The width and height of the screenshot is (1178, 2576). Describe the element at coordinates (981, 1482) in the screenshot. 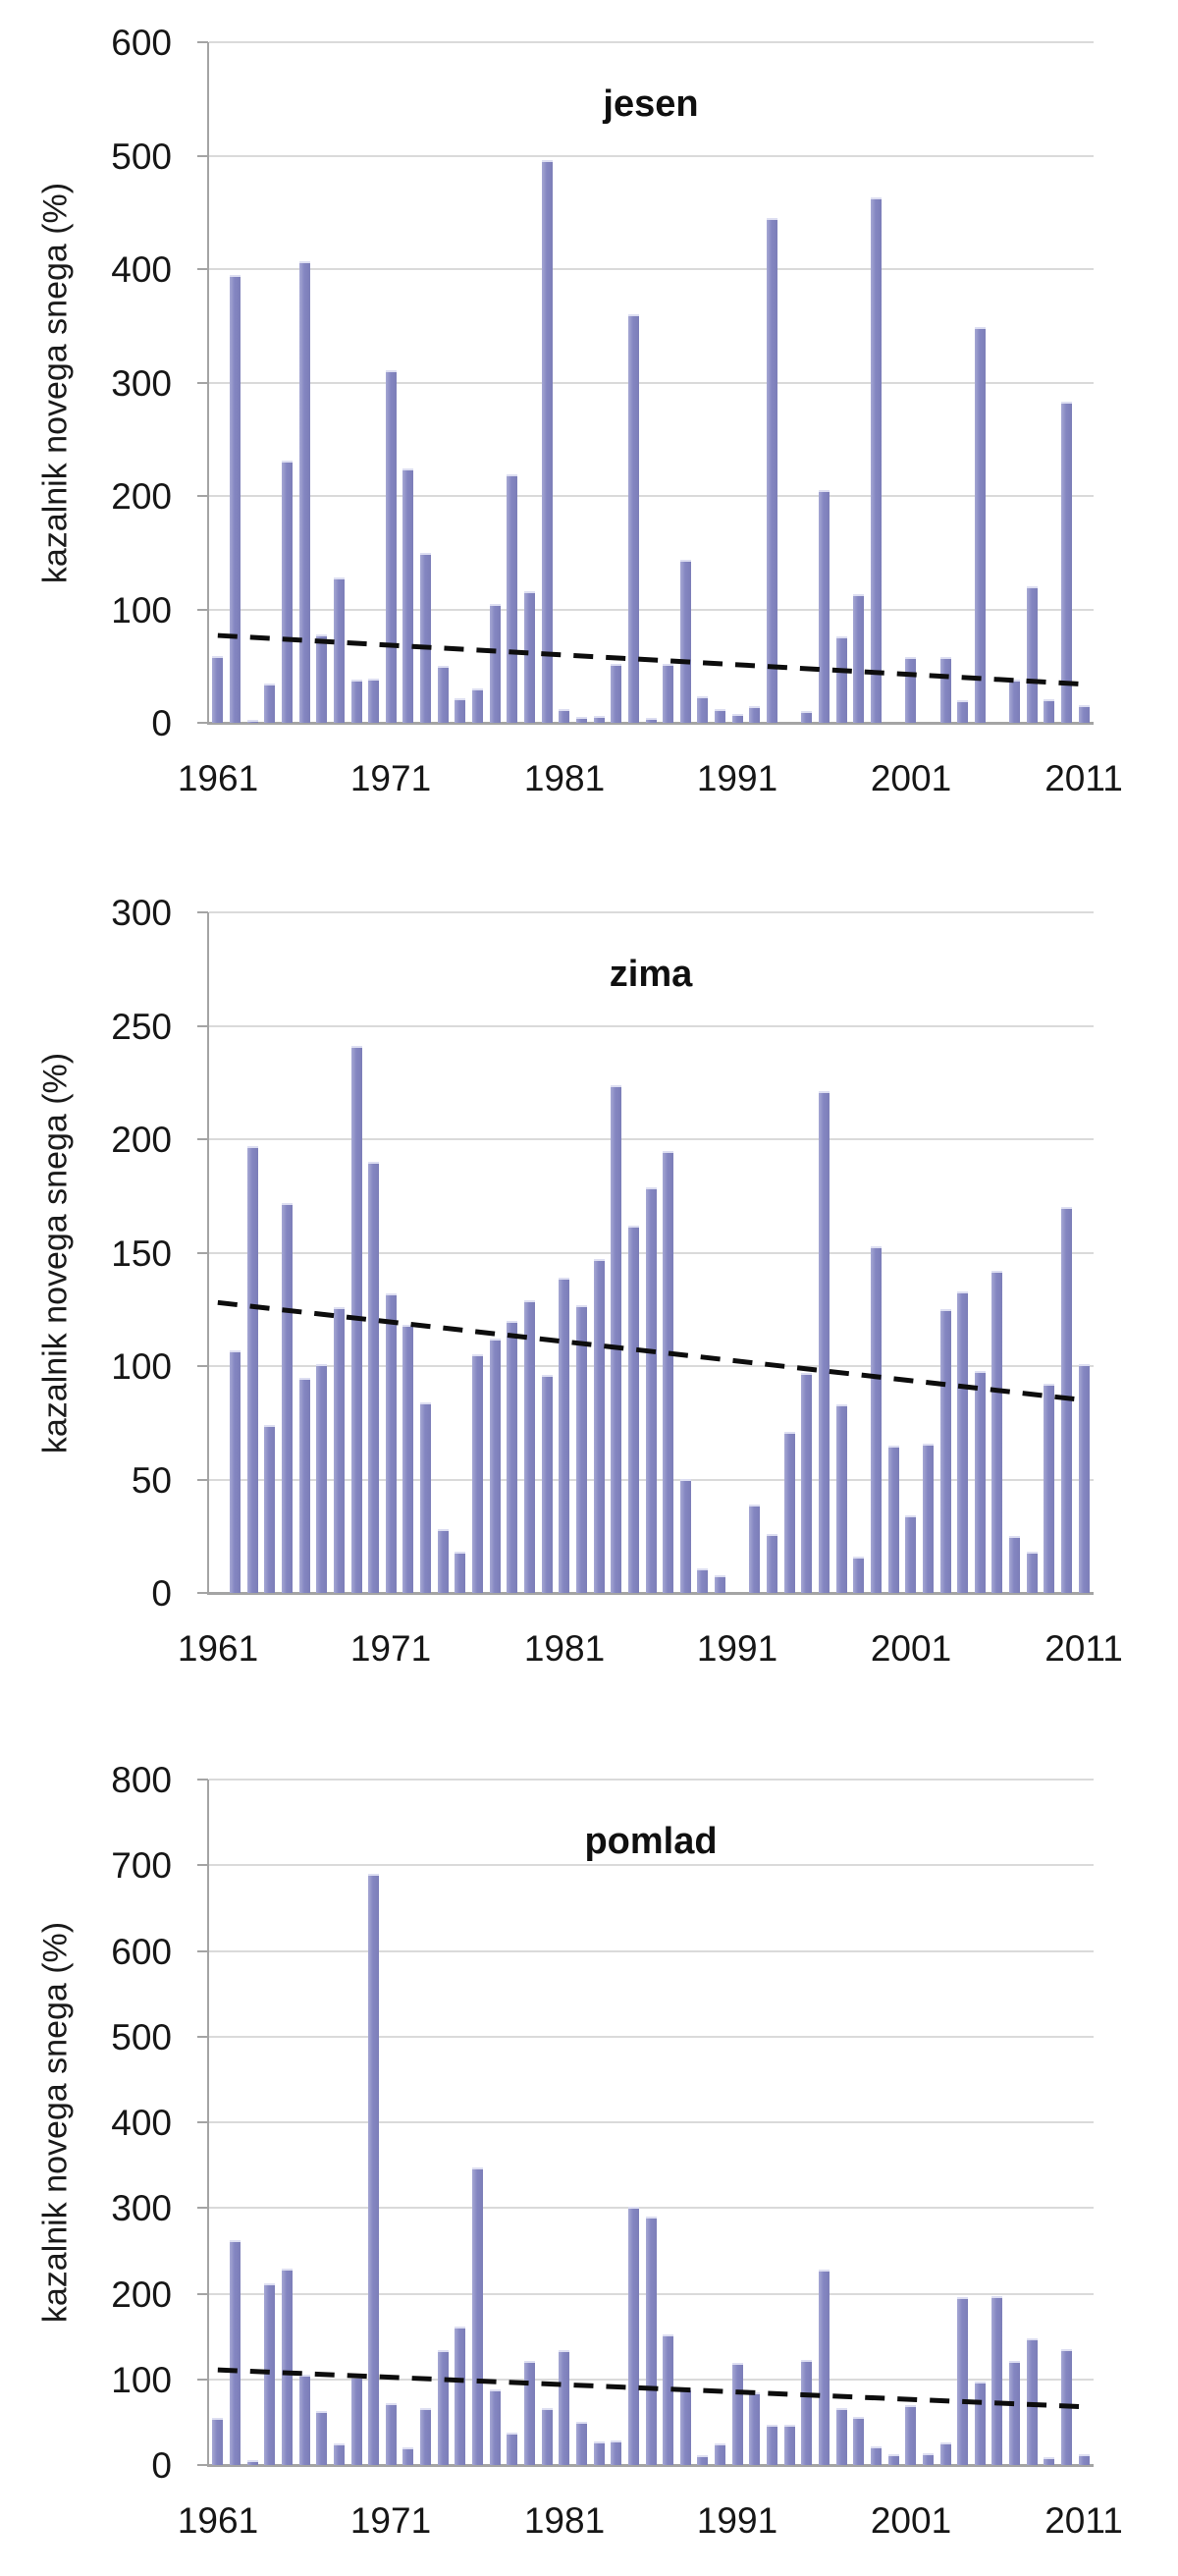

I see `bar-2005` at that location.